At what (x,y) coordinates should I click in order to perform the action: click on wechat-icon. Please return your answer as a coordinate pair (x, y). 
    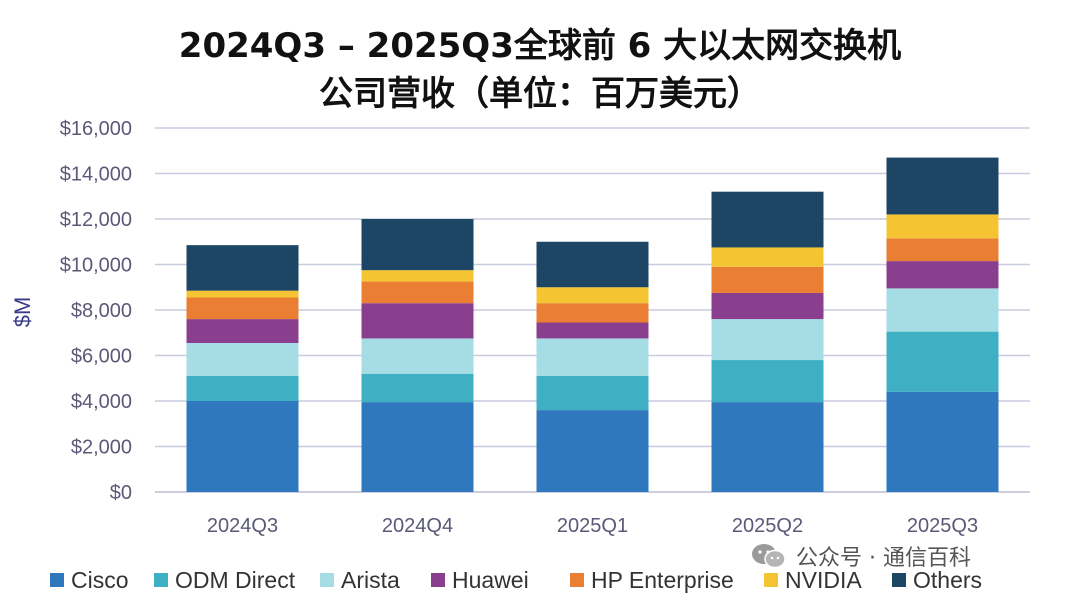
    Looking at the image, I should click on (769, 556).